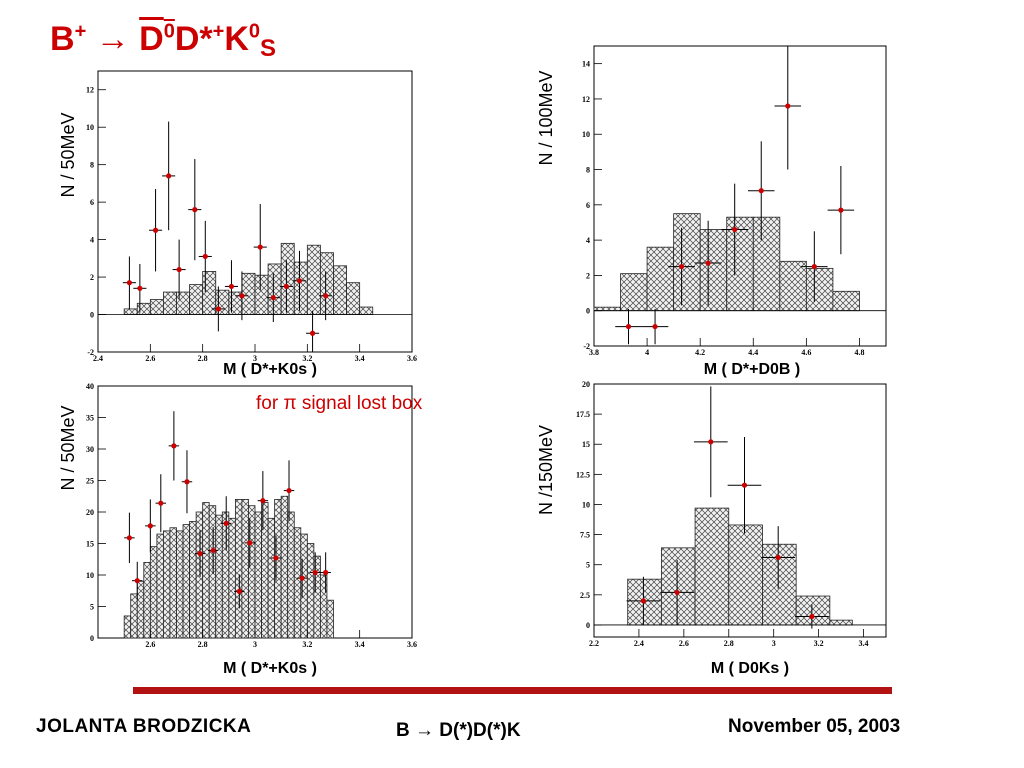  I want to click on y-tick-label: 10, so click(586, 504).